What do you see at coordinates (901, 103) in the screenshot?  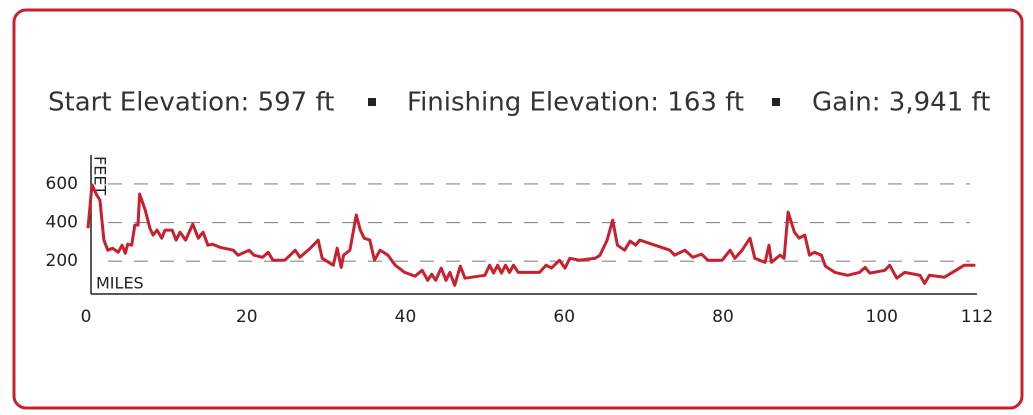 I see `stat: Gain: 3,941 ft` at bounding box center [901, 103].